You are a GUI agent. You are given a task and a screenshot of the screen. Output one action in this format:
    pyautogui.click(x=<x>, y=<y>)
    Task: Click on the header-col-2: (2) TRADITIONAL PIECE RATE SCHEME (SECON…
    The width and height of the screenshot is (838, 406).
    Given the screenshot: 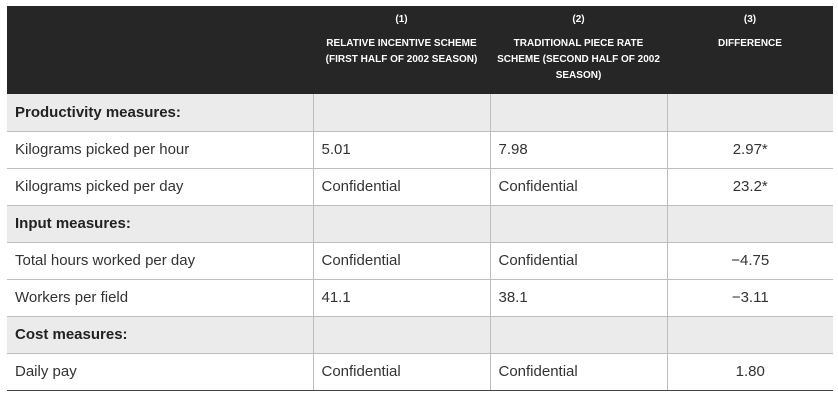 What is the action you would take?
    pyautogui.click(x=578, y=50)
    